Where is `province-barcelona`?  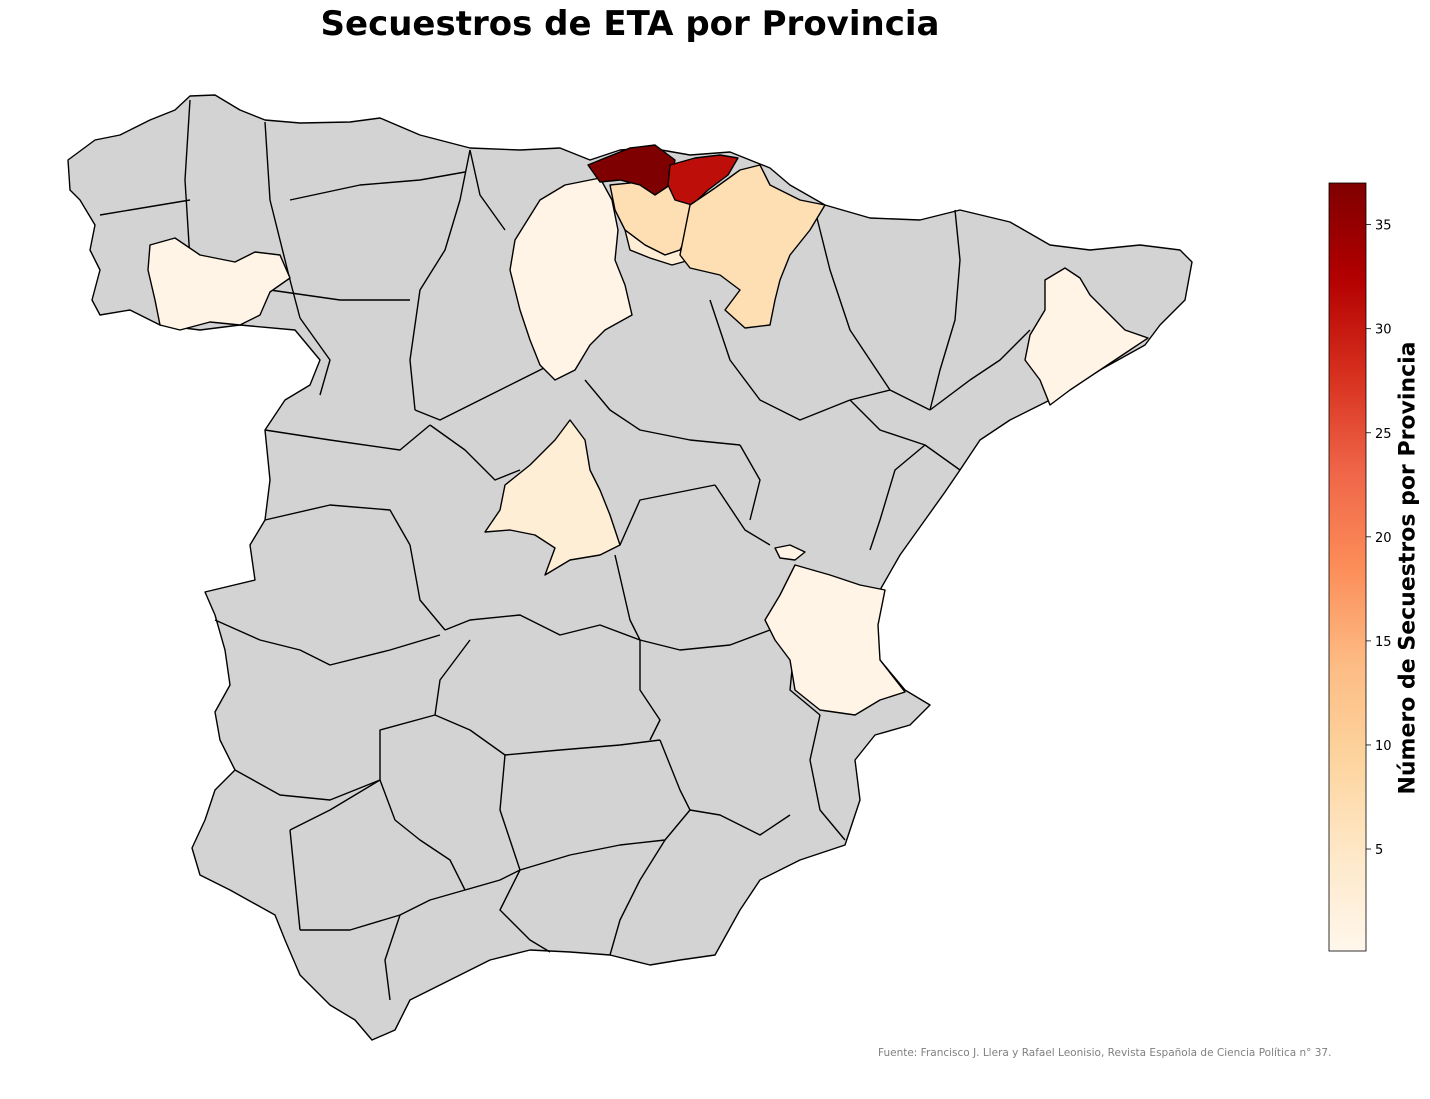 province-barcelona is located at coordinates (1086, 336).